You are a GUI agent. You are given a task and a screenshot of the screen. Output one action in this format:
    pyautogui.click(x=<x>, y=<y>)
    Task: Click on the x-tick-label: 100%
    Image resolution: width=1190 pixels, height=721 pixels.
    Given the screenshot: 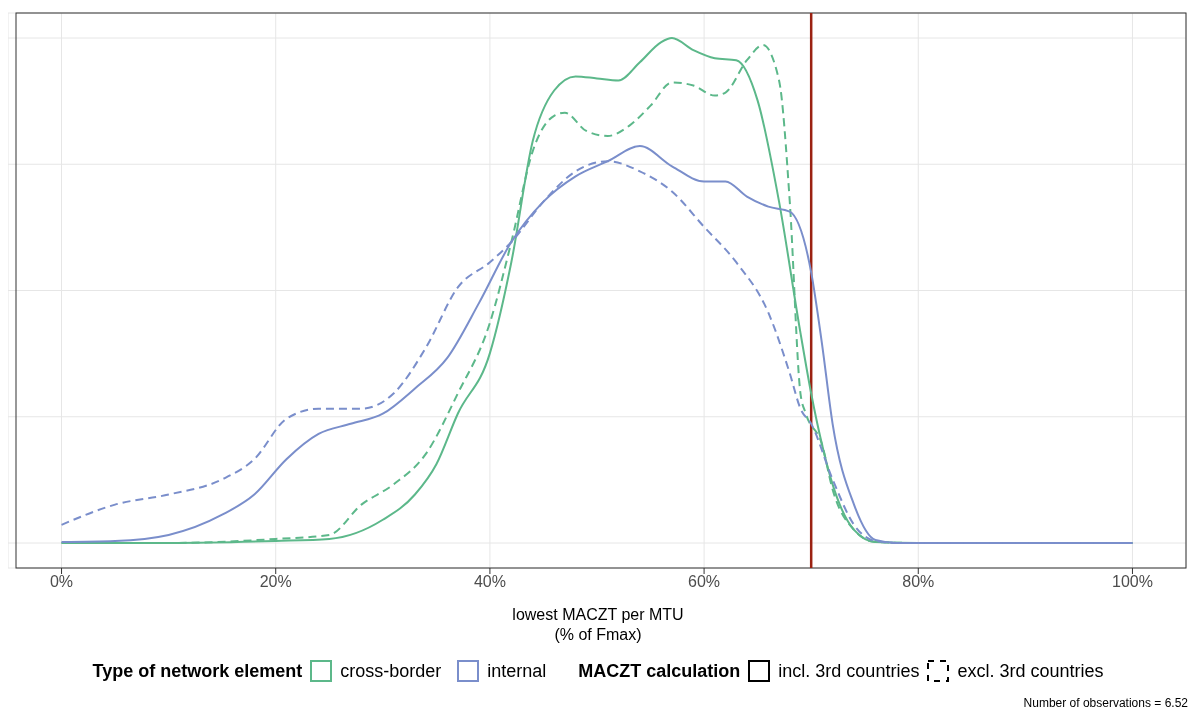 What is the action you would take?
    pyautogui.click(x=1132, y=582)
    